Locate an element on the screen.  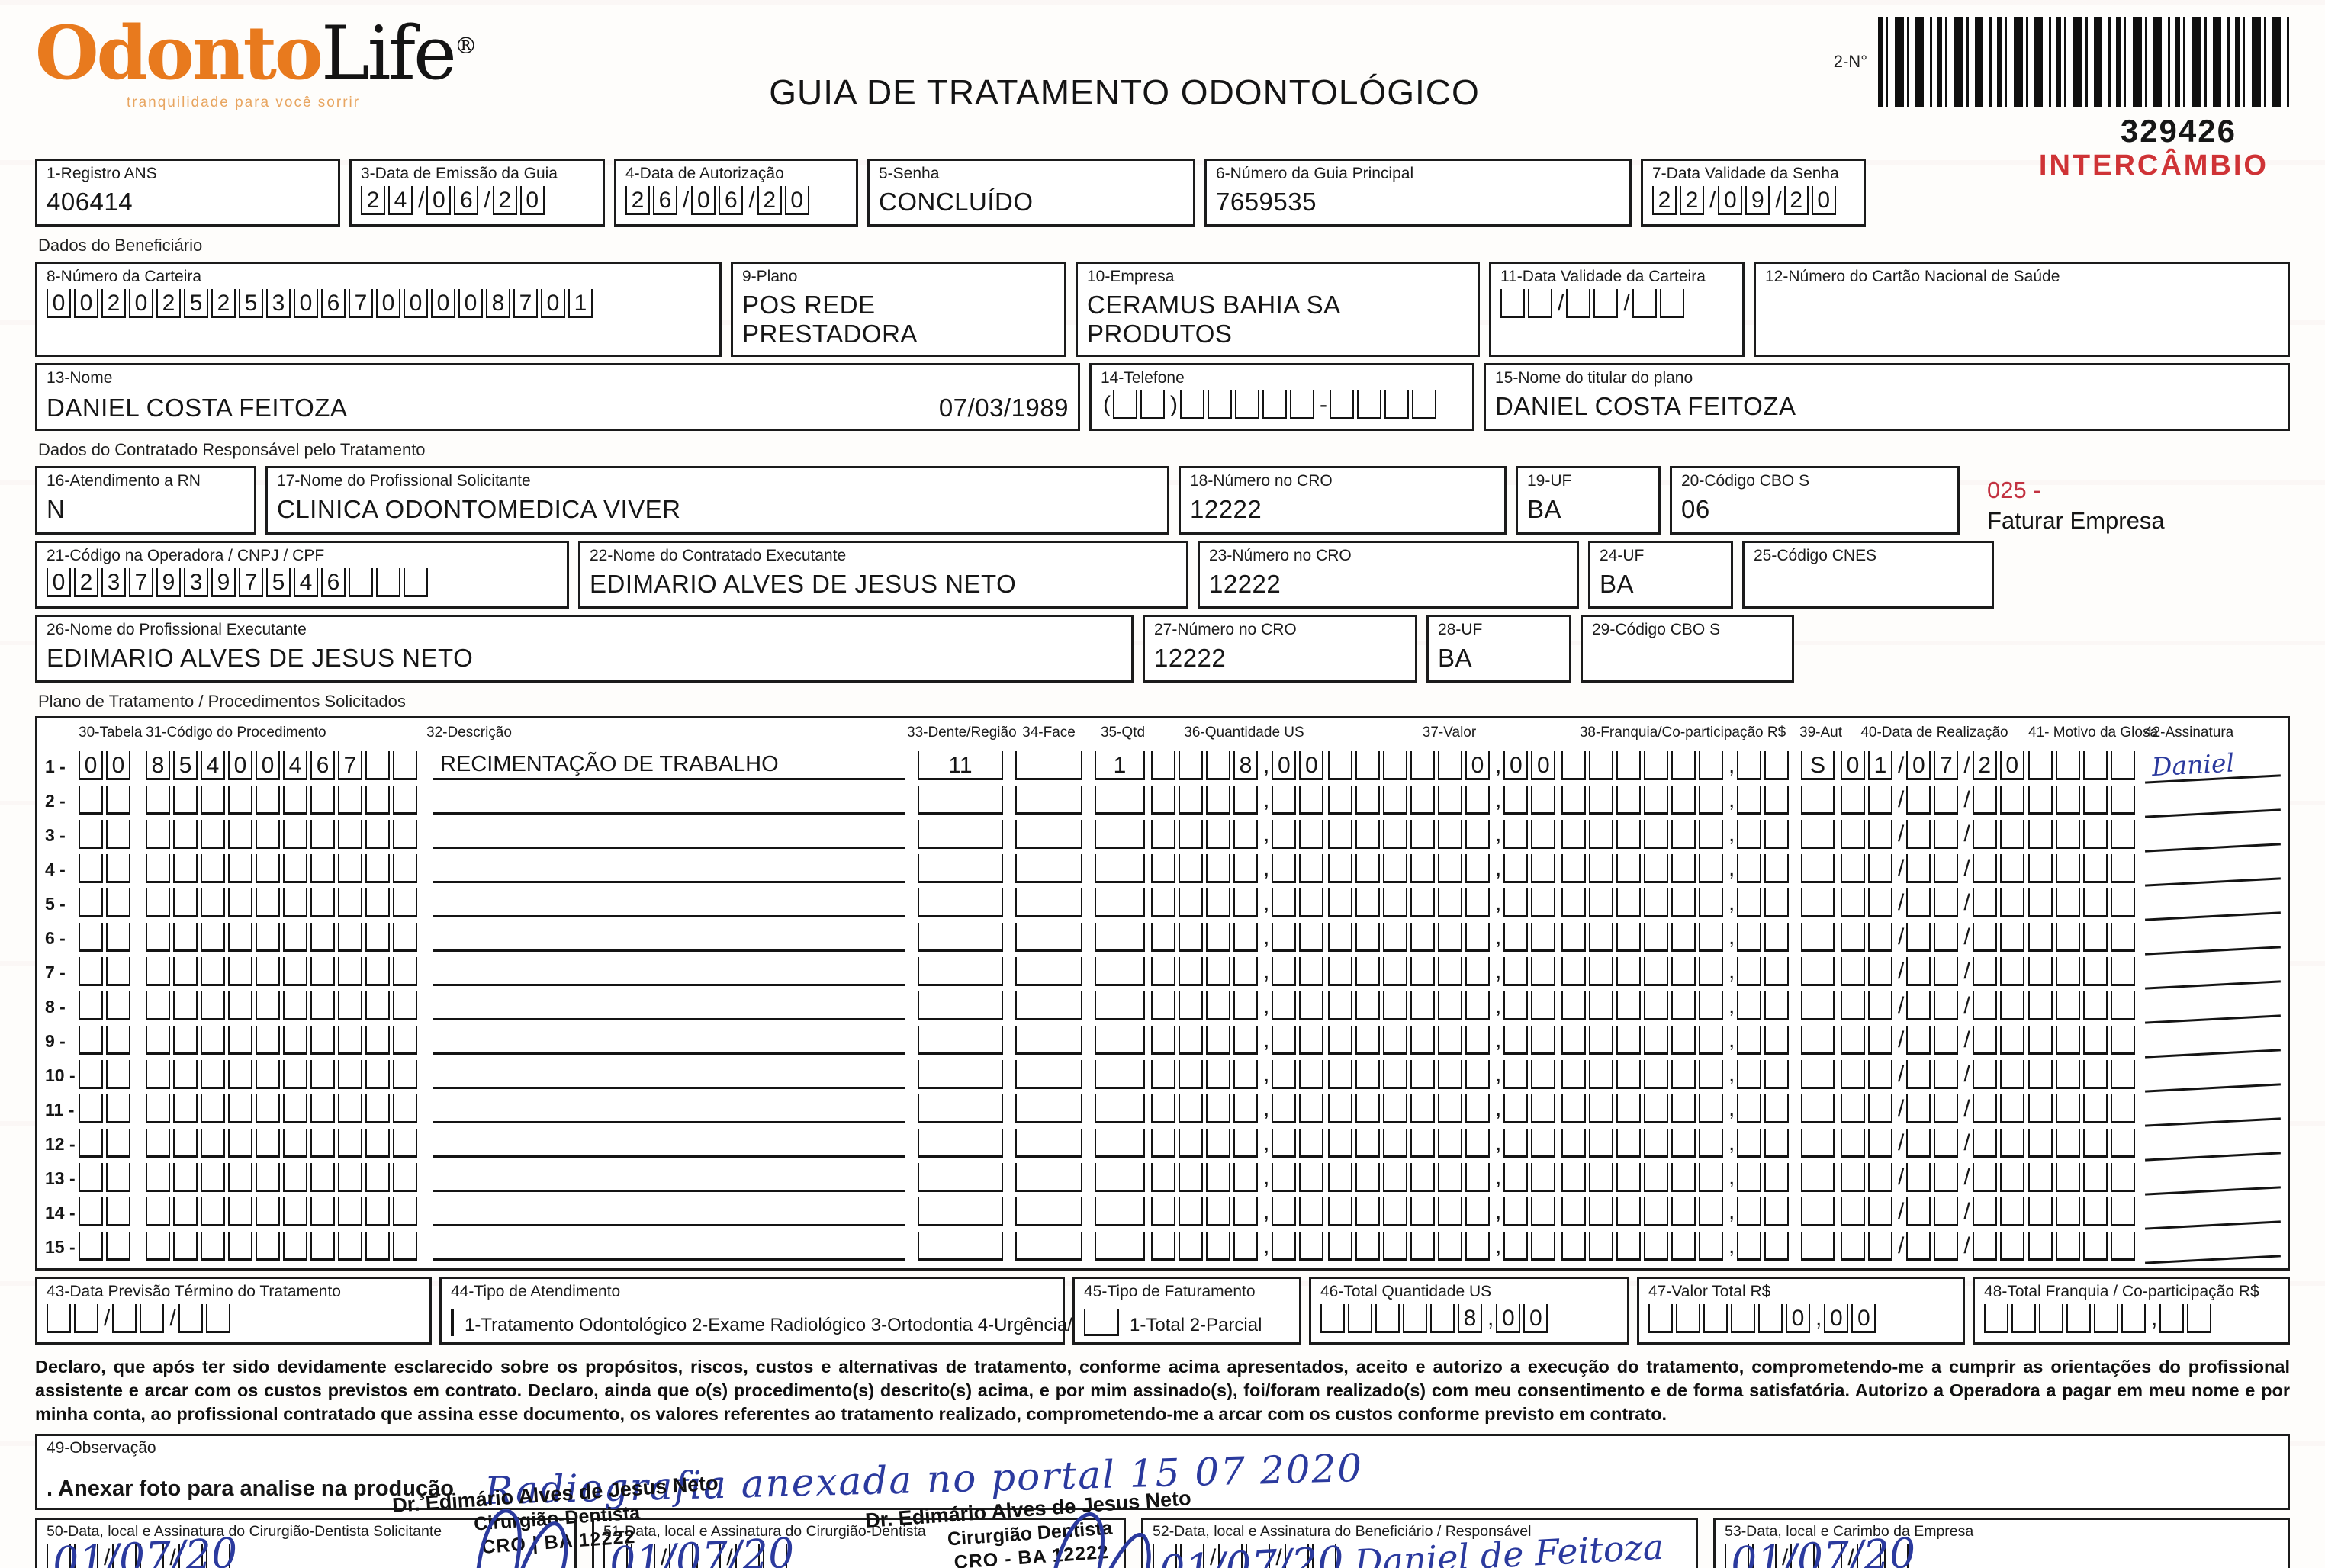
billing-note: 025 - Faturar Empresa is located at coordinates (2067, 501).